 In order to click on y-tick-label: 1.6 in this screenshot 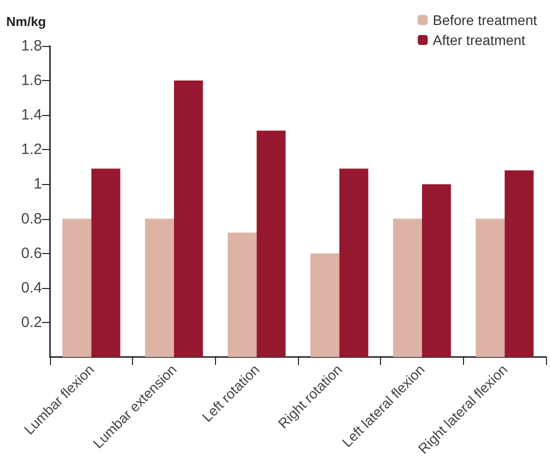, I will do `click(31, 81)`.